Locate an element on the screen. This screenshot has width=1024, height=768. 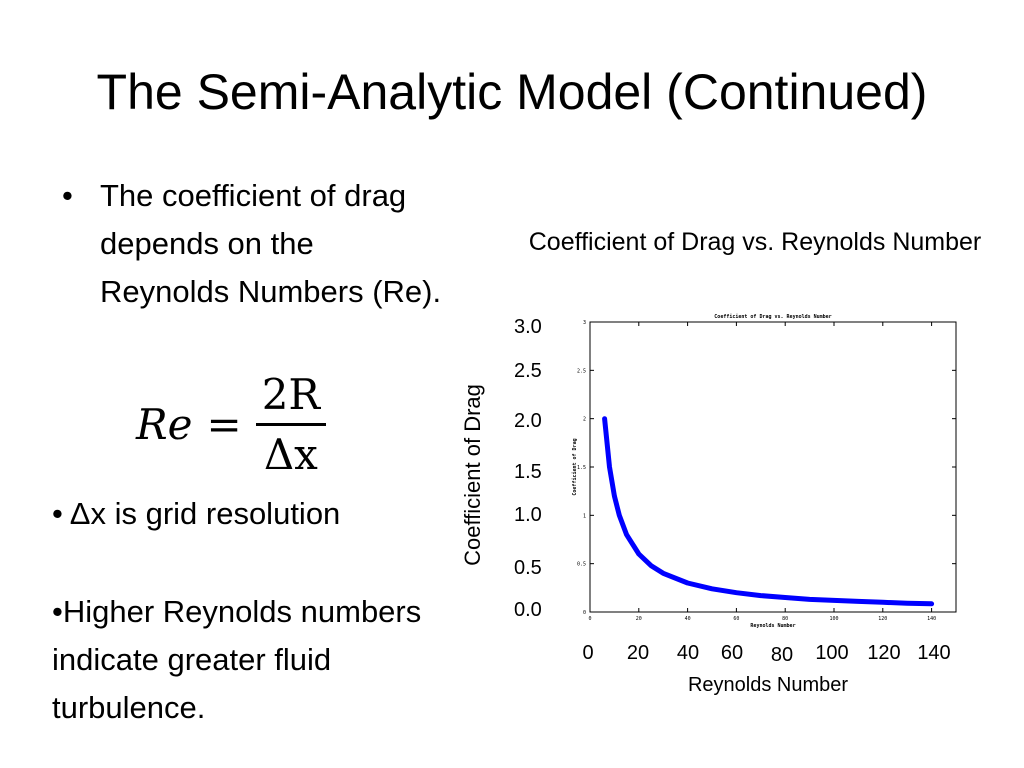
y-tick-label: 1.5 is located at coordinates (528, 472).